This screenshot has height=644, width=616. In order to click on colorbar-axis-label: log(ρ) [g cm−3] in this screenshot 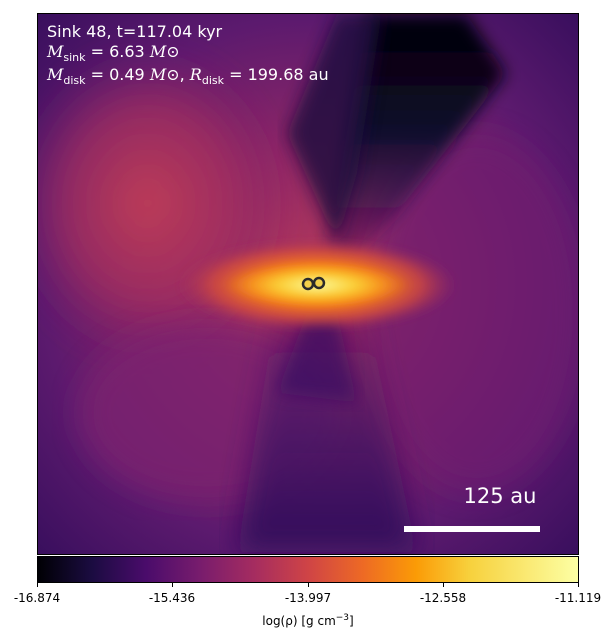, I will do `click(308, 620)`.